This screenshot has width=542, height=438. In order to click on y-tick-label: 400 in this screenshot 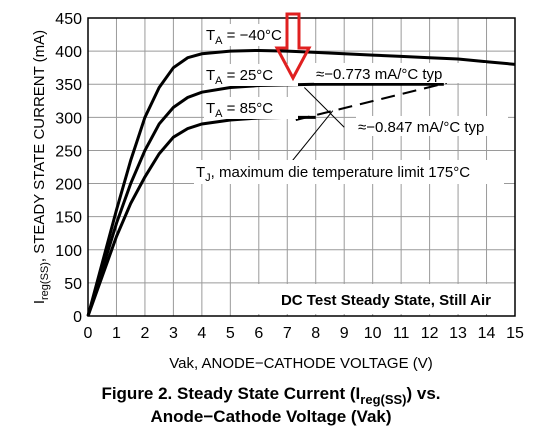, I will do `click(68, 52)`.